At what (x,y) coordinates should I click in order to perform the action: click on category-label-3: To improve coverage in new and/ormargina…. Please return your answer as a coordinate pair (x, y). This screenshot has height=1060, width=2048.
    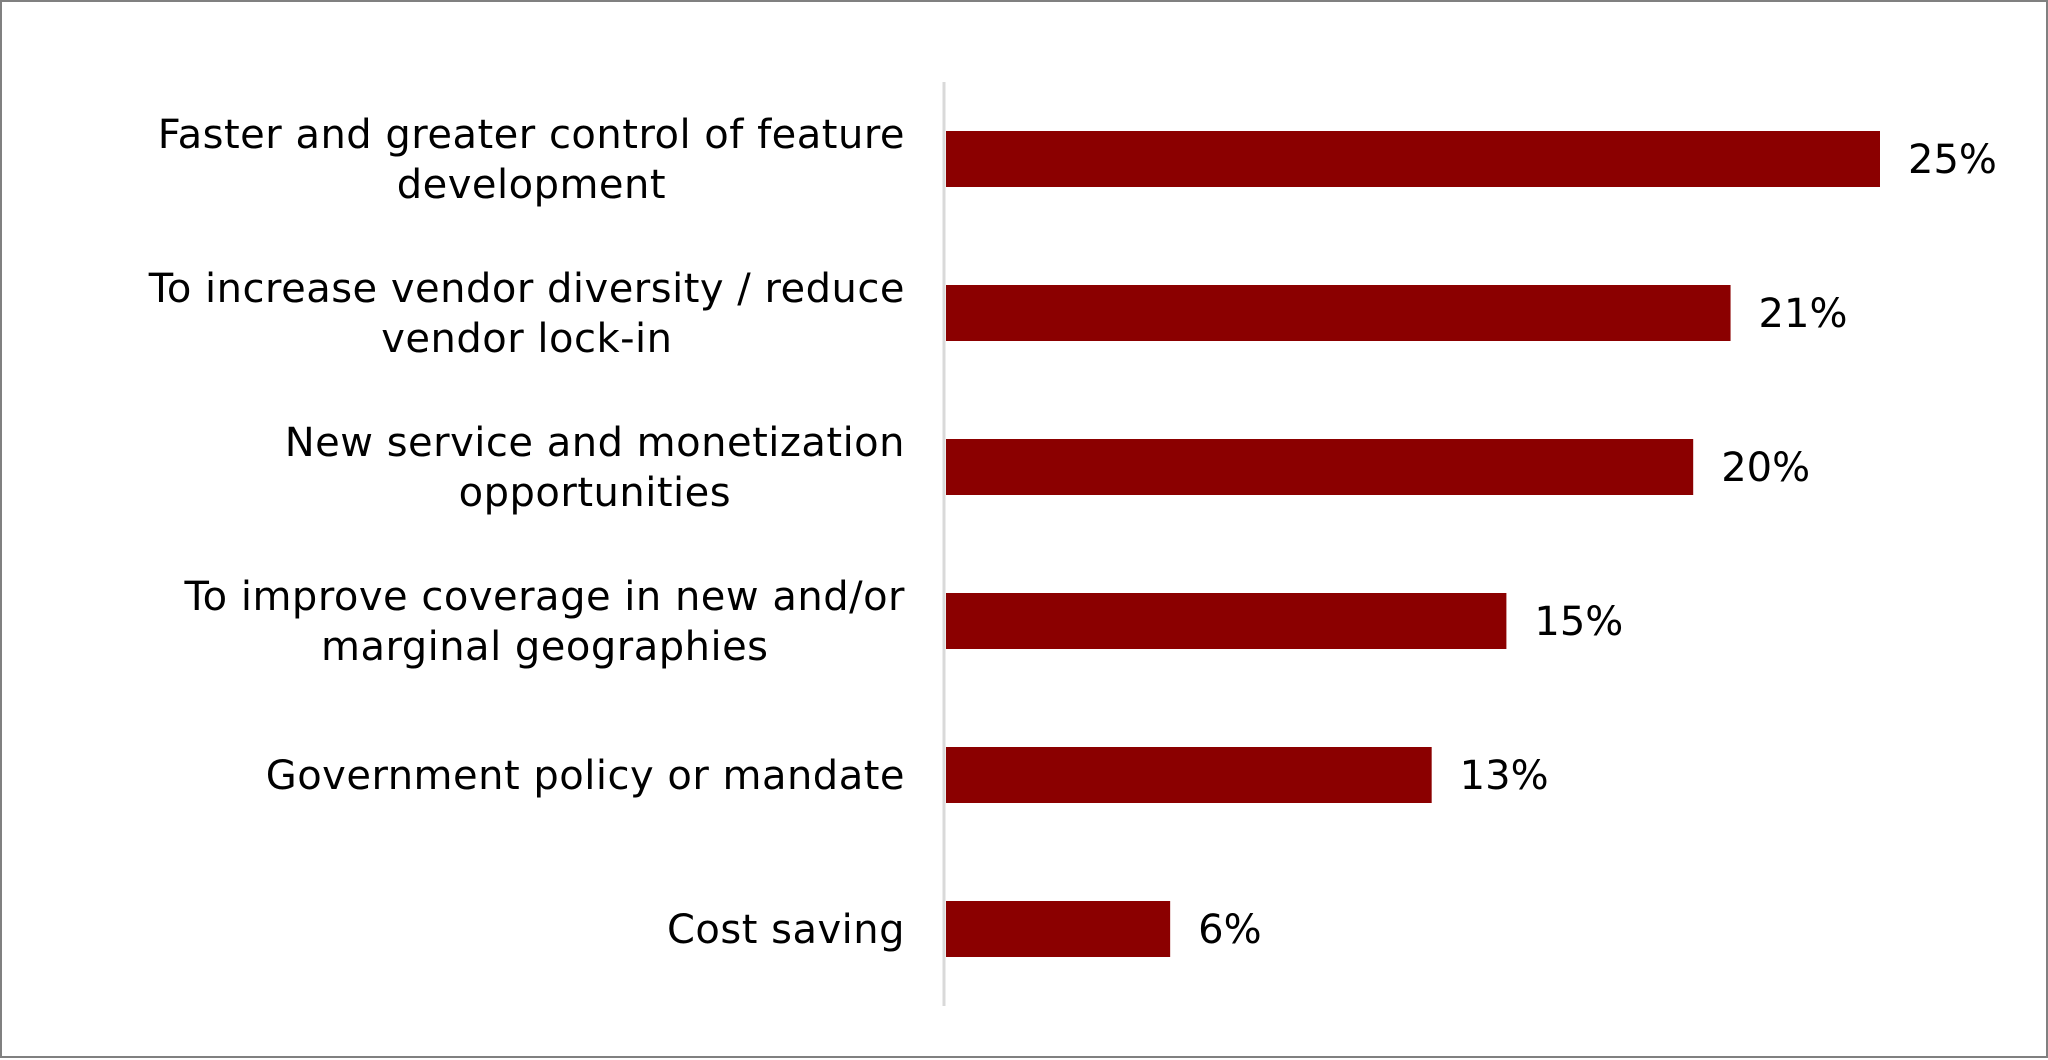
    Looking at the image, I should click on (545, 622).